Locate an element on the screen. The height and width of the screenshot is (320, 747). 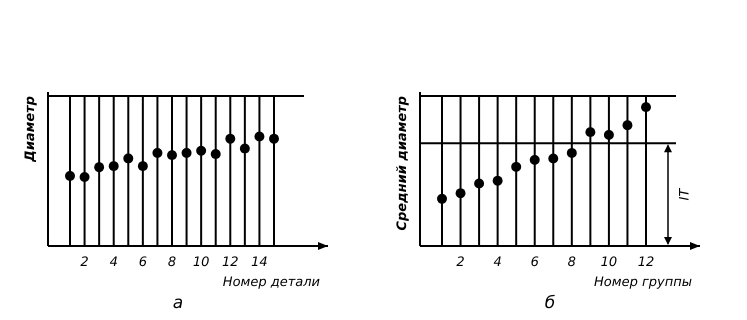
y-axis-title: Диаметр is located at coordinates (30, 129).